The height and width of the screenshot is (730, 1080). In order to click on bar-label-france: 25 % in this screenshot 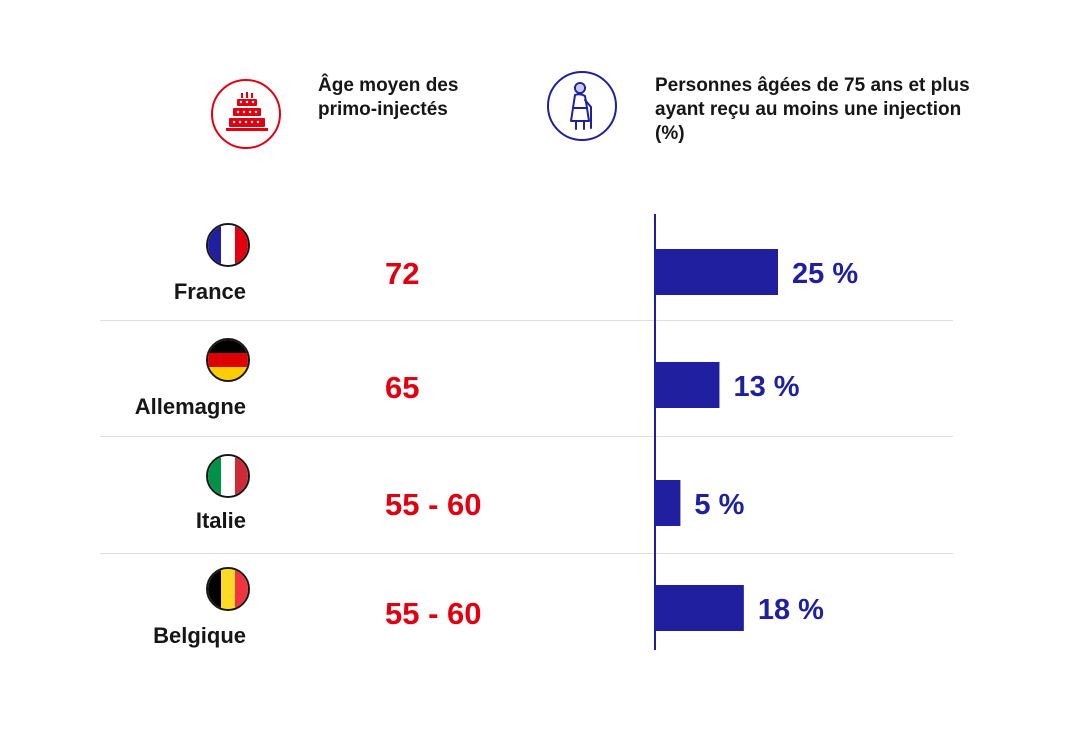, I will do `click(825, 274)`.